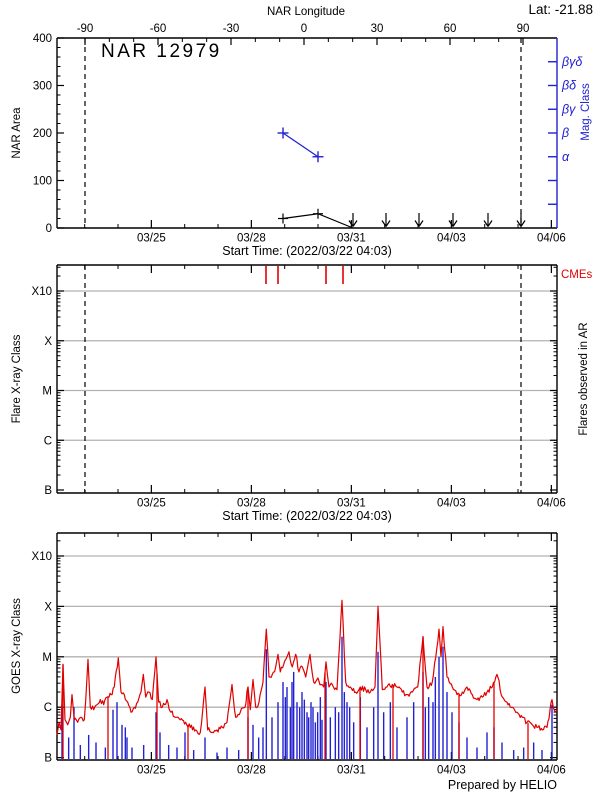  Describe the element at coordinates (17, 379) in the screenshot. I see `flare-xray-axis-label: Flare X-ray Class` at that location.